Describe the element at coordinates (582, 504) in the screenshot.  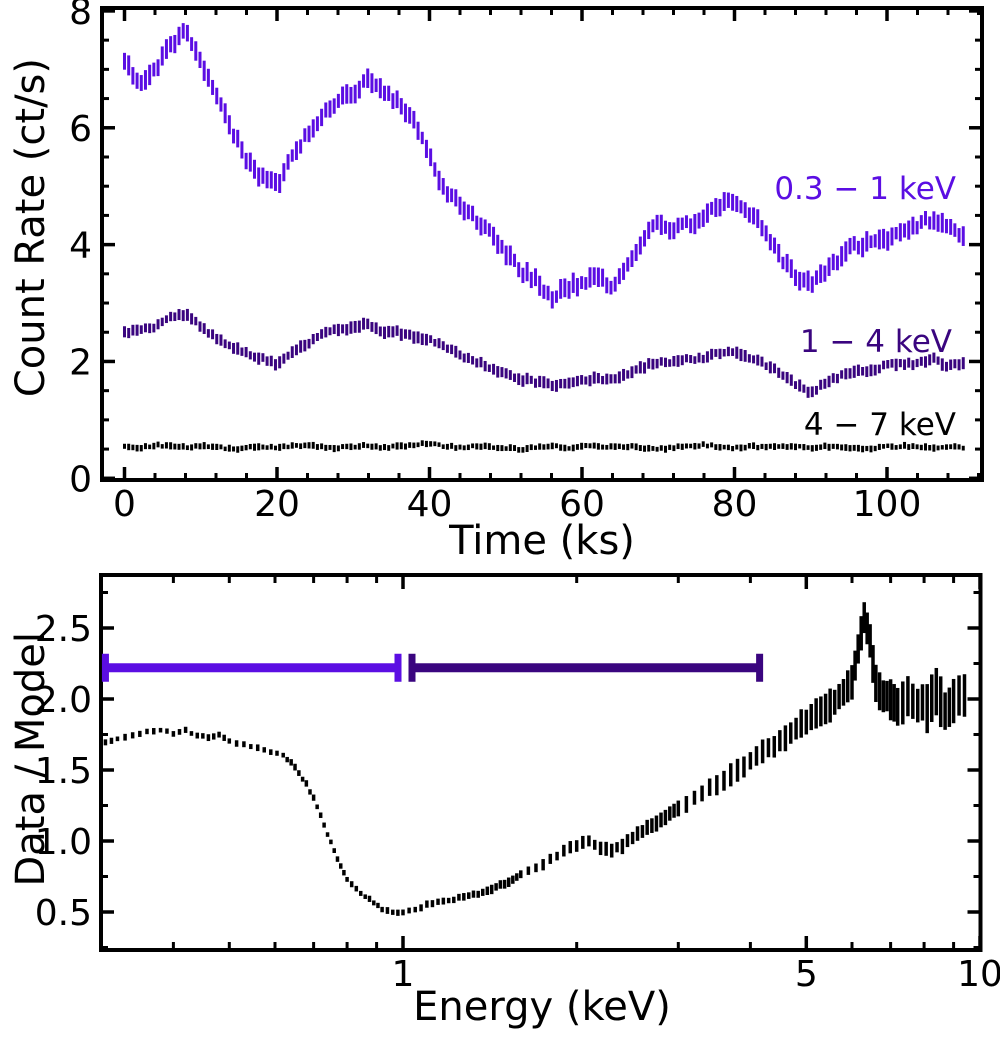
I see `svg-text: 60` at that location.